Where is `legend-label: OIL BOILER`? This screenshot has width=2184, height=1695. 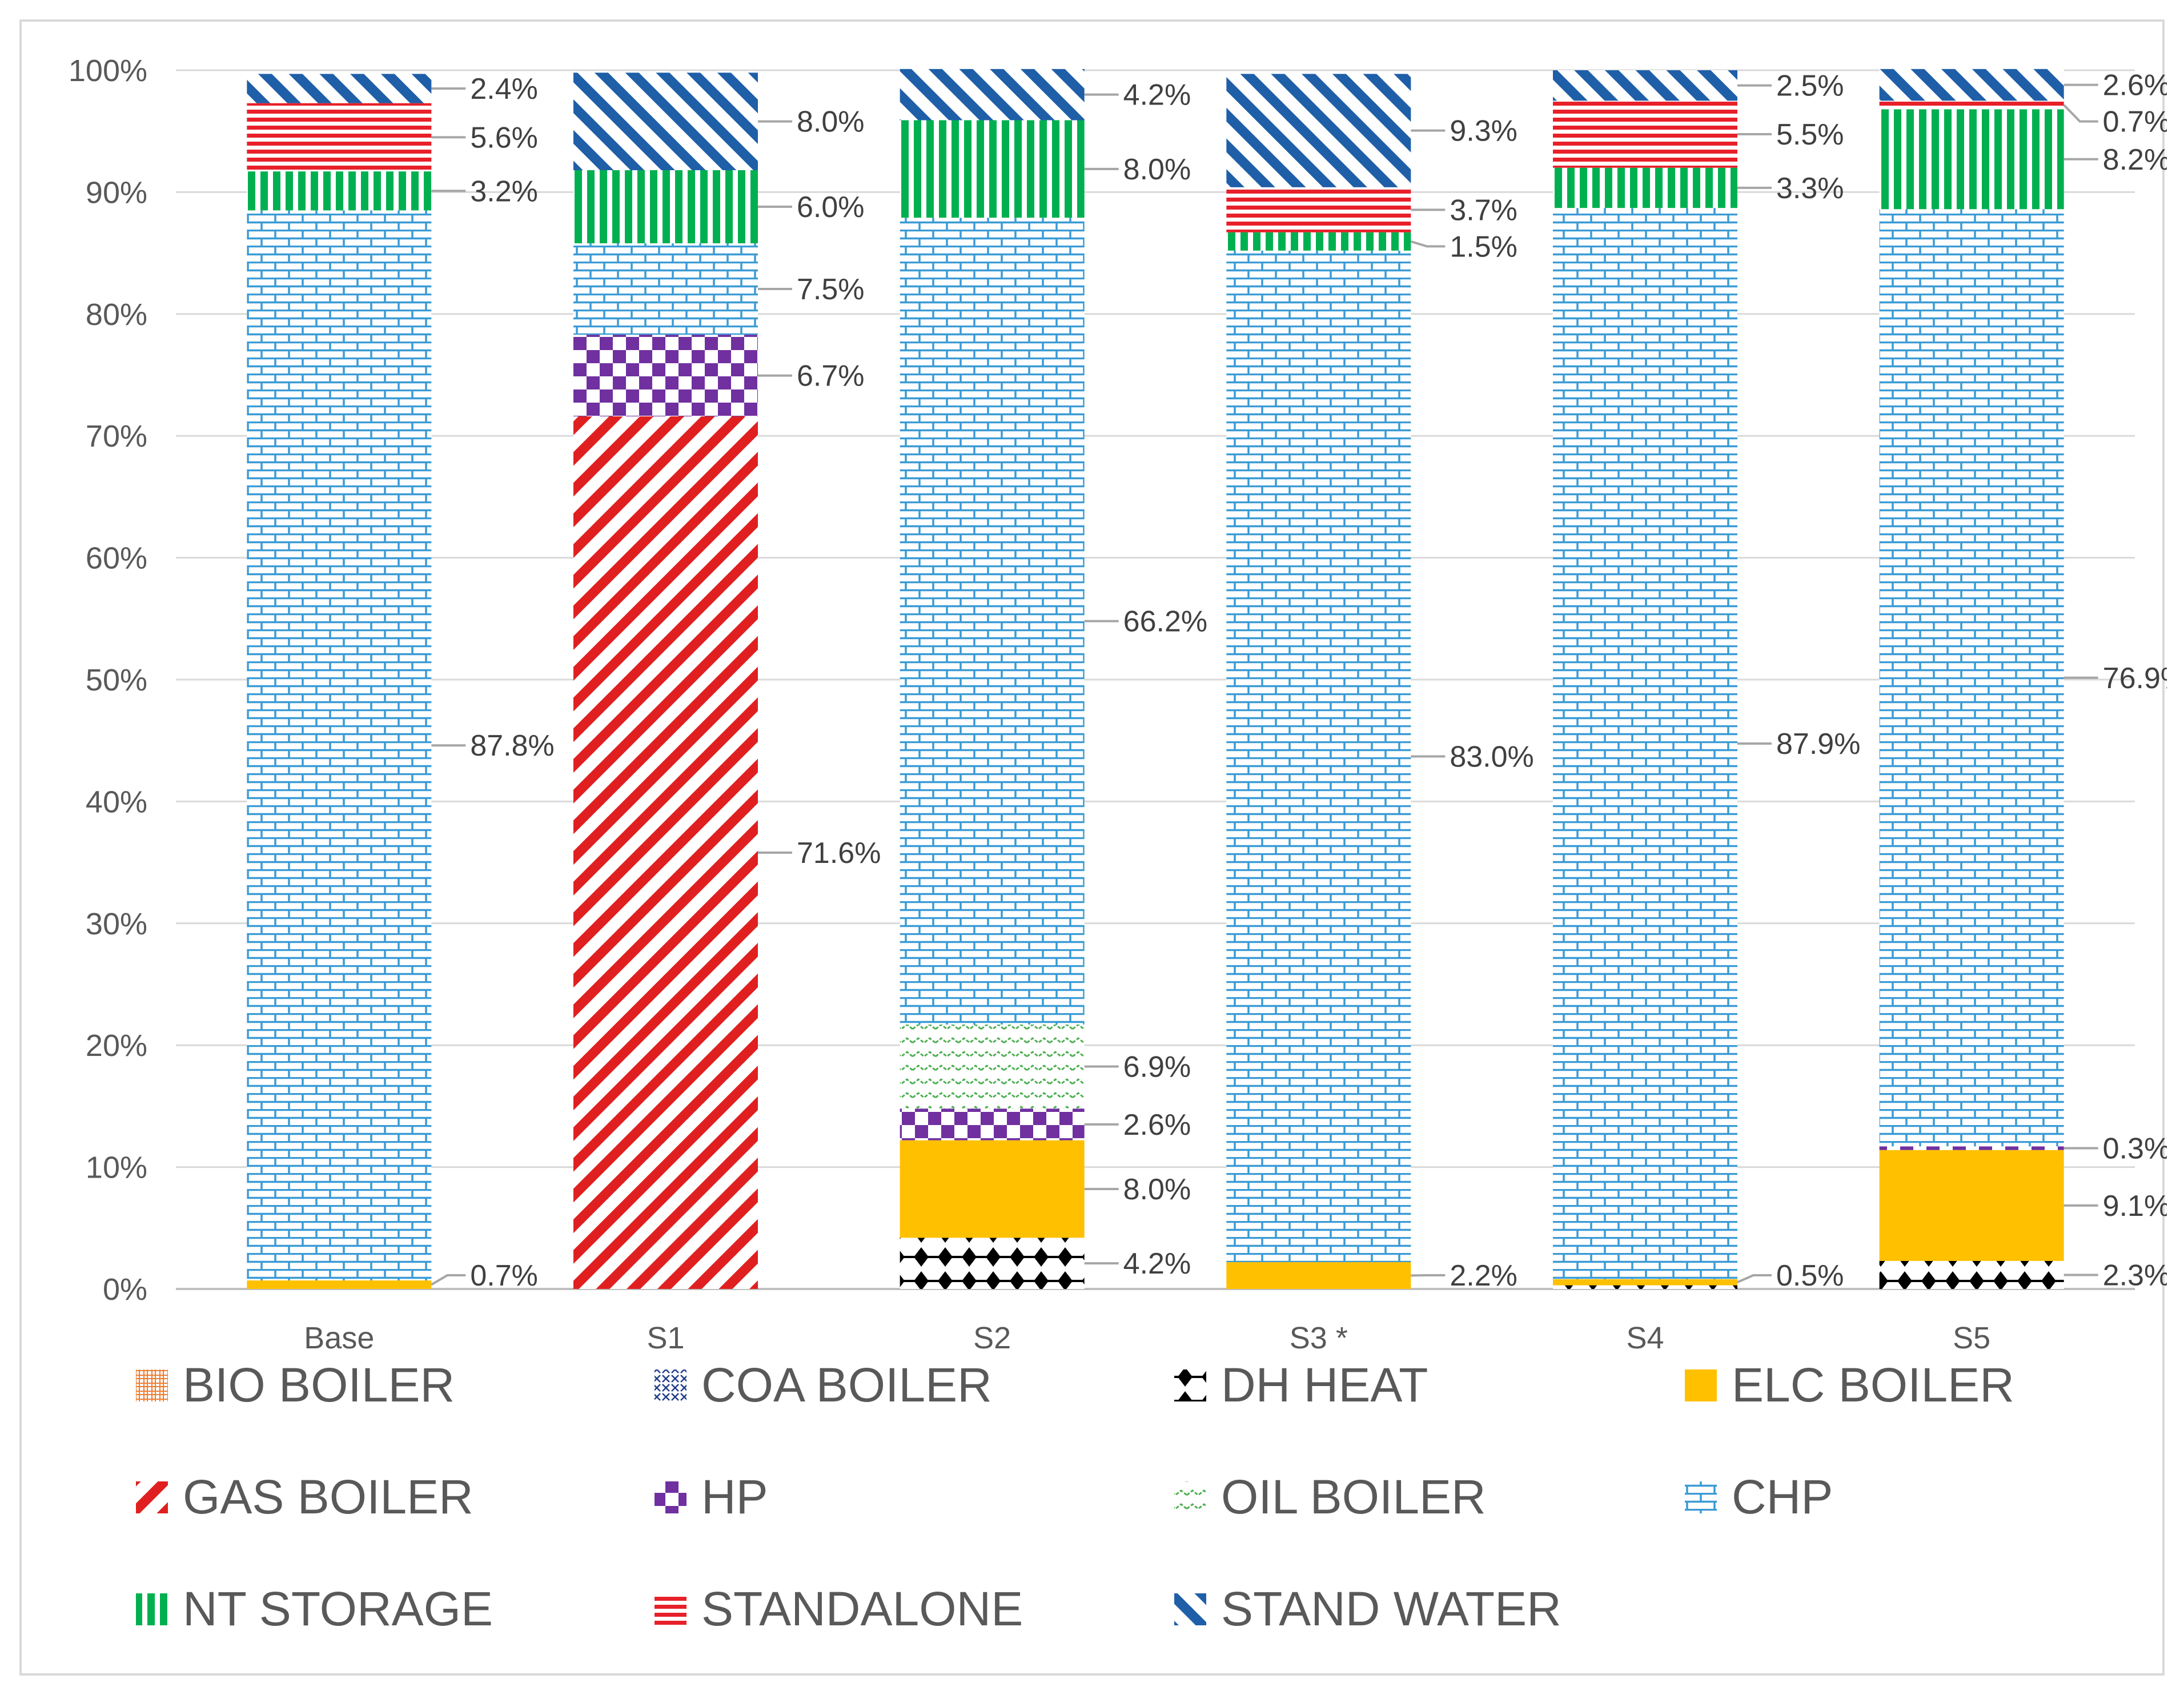 legend-label: OIL BOILER is located at coordinates (1354, 1497).